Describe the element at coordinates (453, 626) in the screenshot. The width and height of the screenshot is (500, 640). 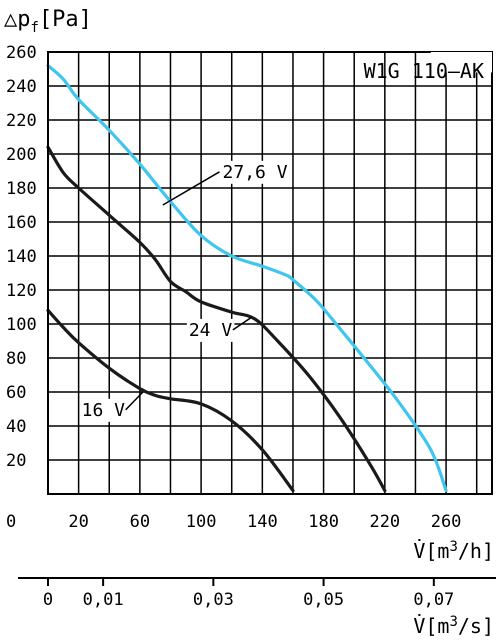
I see `x2-axis-title: V̇[m3/s]` at that location.